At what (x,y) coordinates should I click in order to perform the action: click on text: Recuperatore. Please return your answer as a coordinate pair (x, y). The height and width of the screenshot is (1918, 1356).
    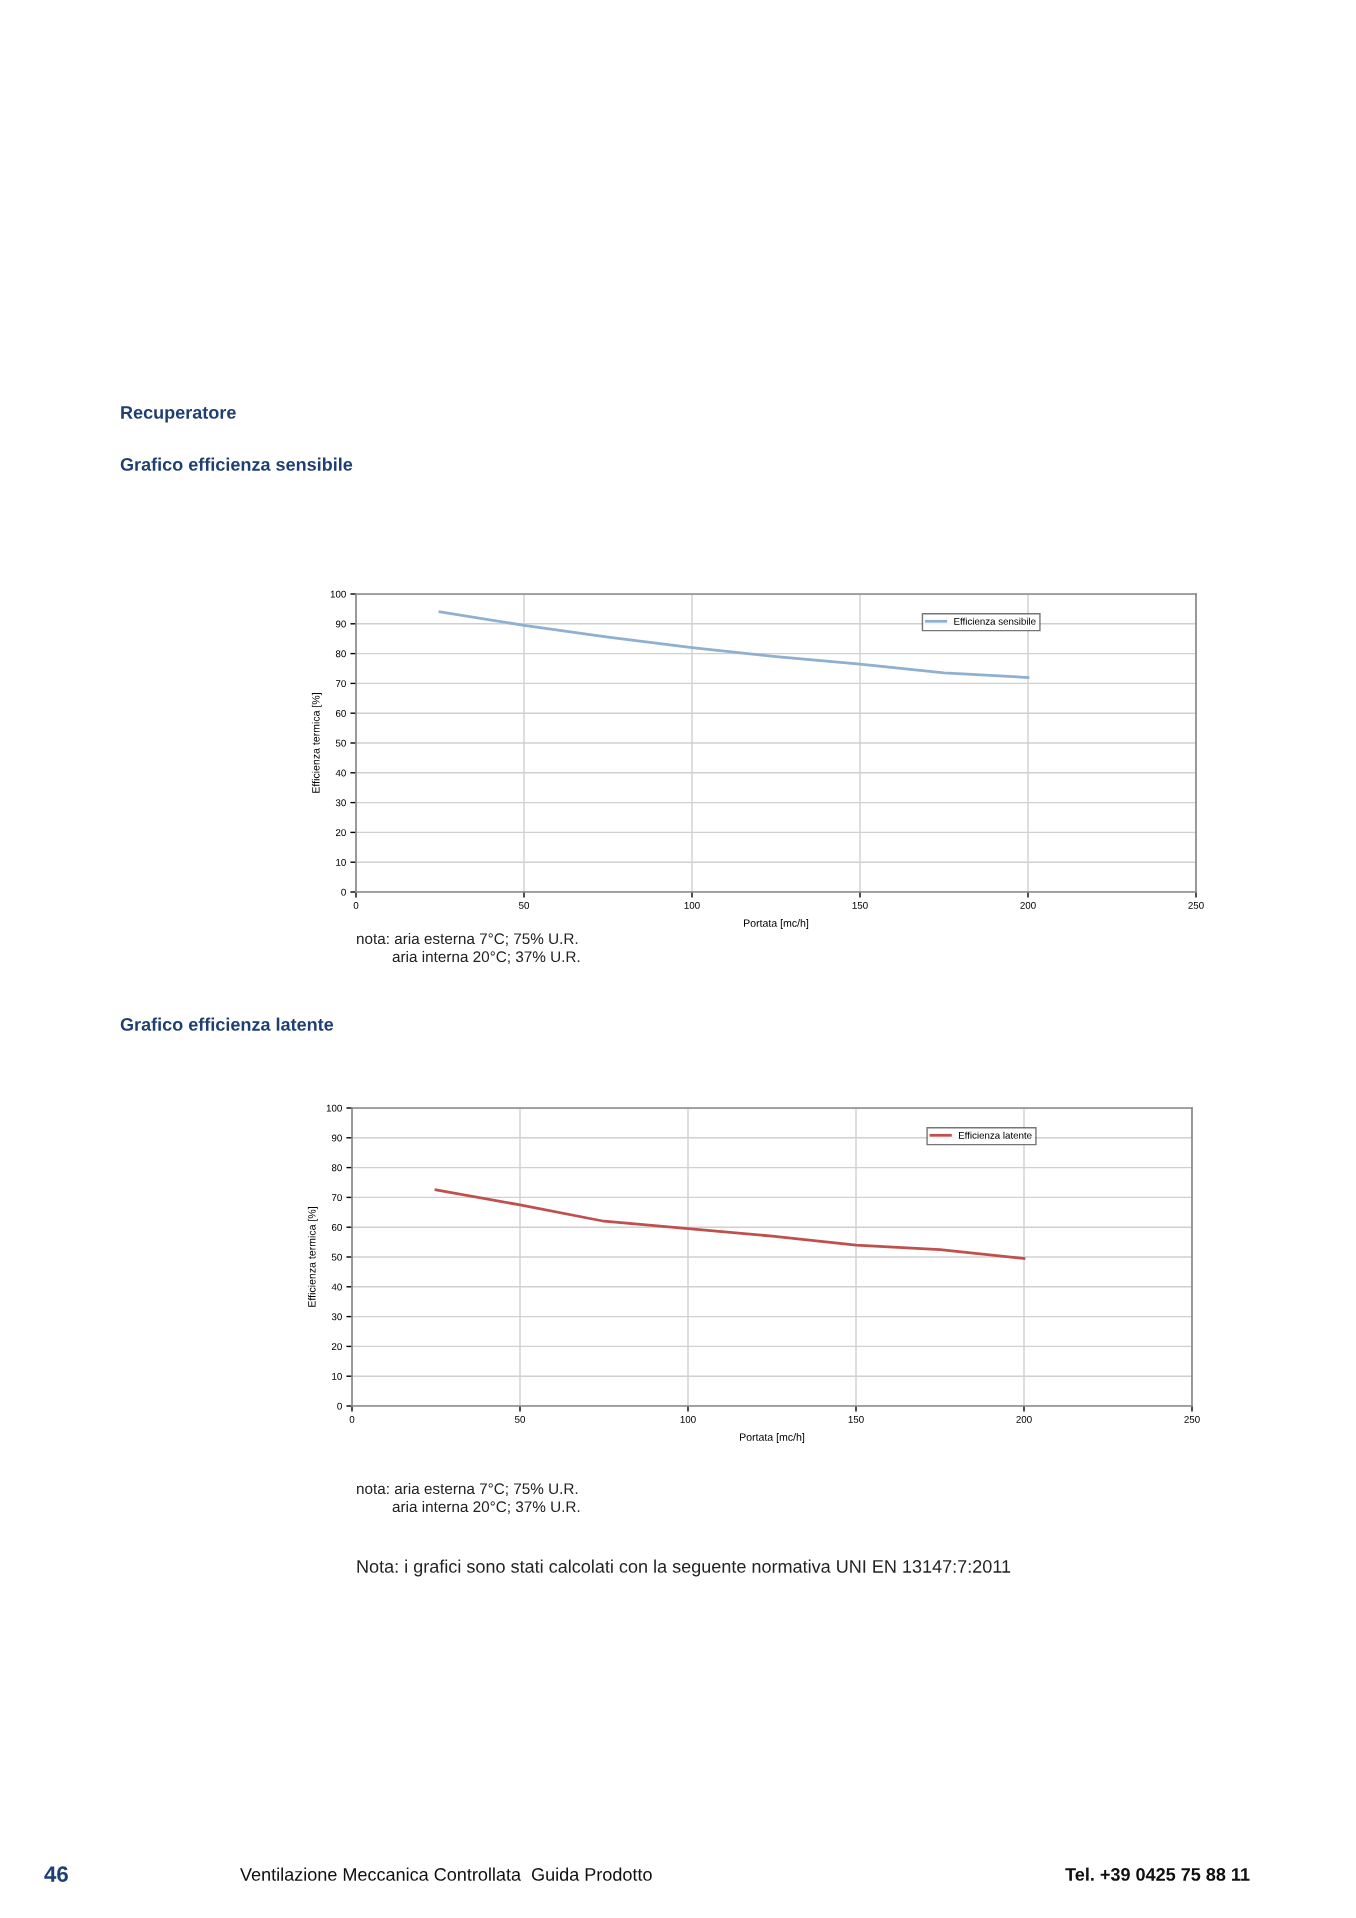
    Looking at the image, I should click on (178, 414).